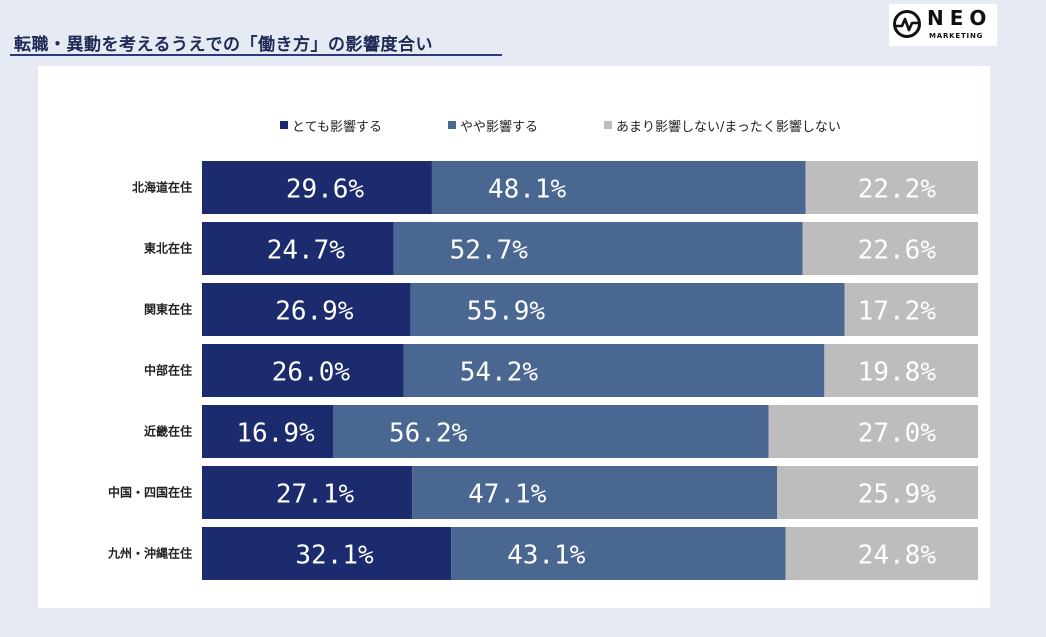 The image size is (1046, 637). Describe the element at coordinates (546, 556) in the screenshot. I see `data-label: 43.1%` at that location.